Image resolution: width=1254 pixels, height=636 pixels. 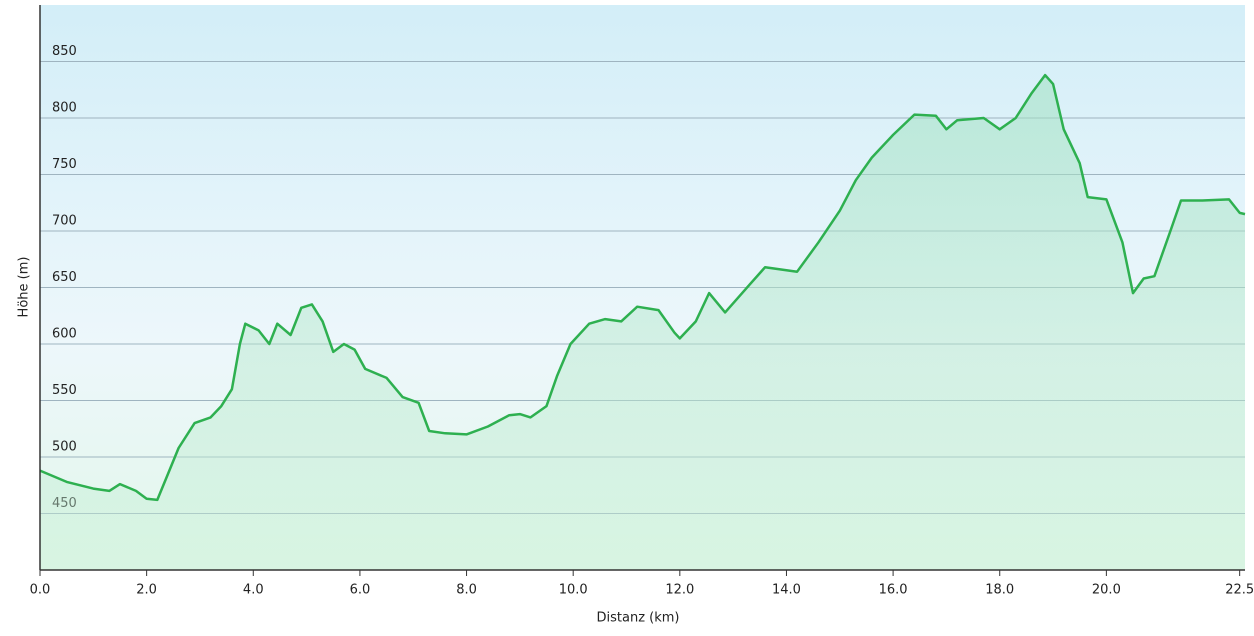 I want to click on x-tick-label: 16.0, so click(x=893, y=590).